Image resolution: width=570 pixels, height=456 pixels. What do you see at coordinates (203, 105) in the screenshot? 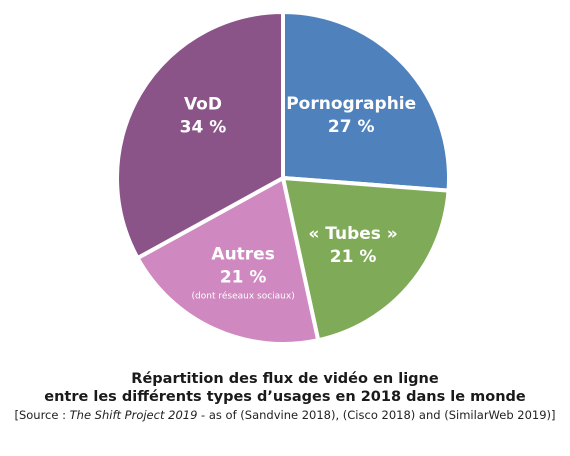
I see `slice-label-vod: VoD` at bounding box center [203, 105].